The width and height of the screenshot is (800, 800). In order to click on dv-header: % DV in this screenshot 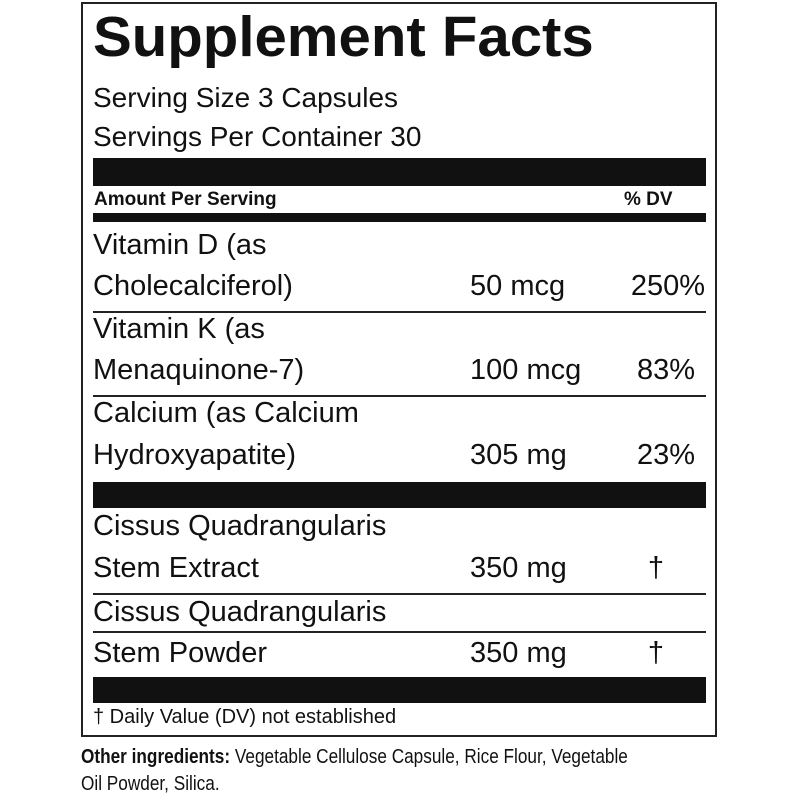, I will do `click(648, 199)`.